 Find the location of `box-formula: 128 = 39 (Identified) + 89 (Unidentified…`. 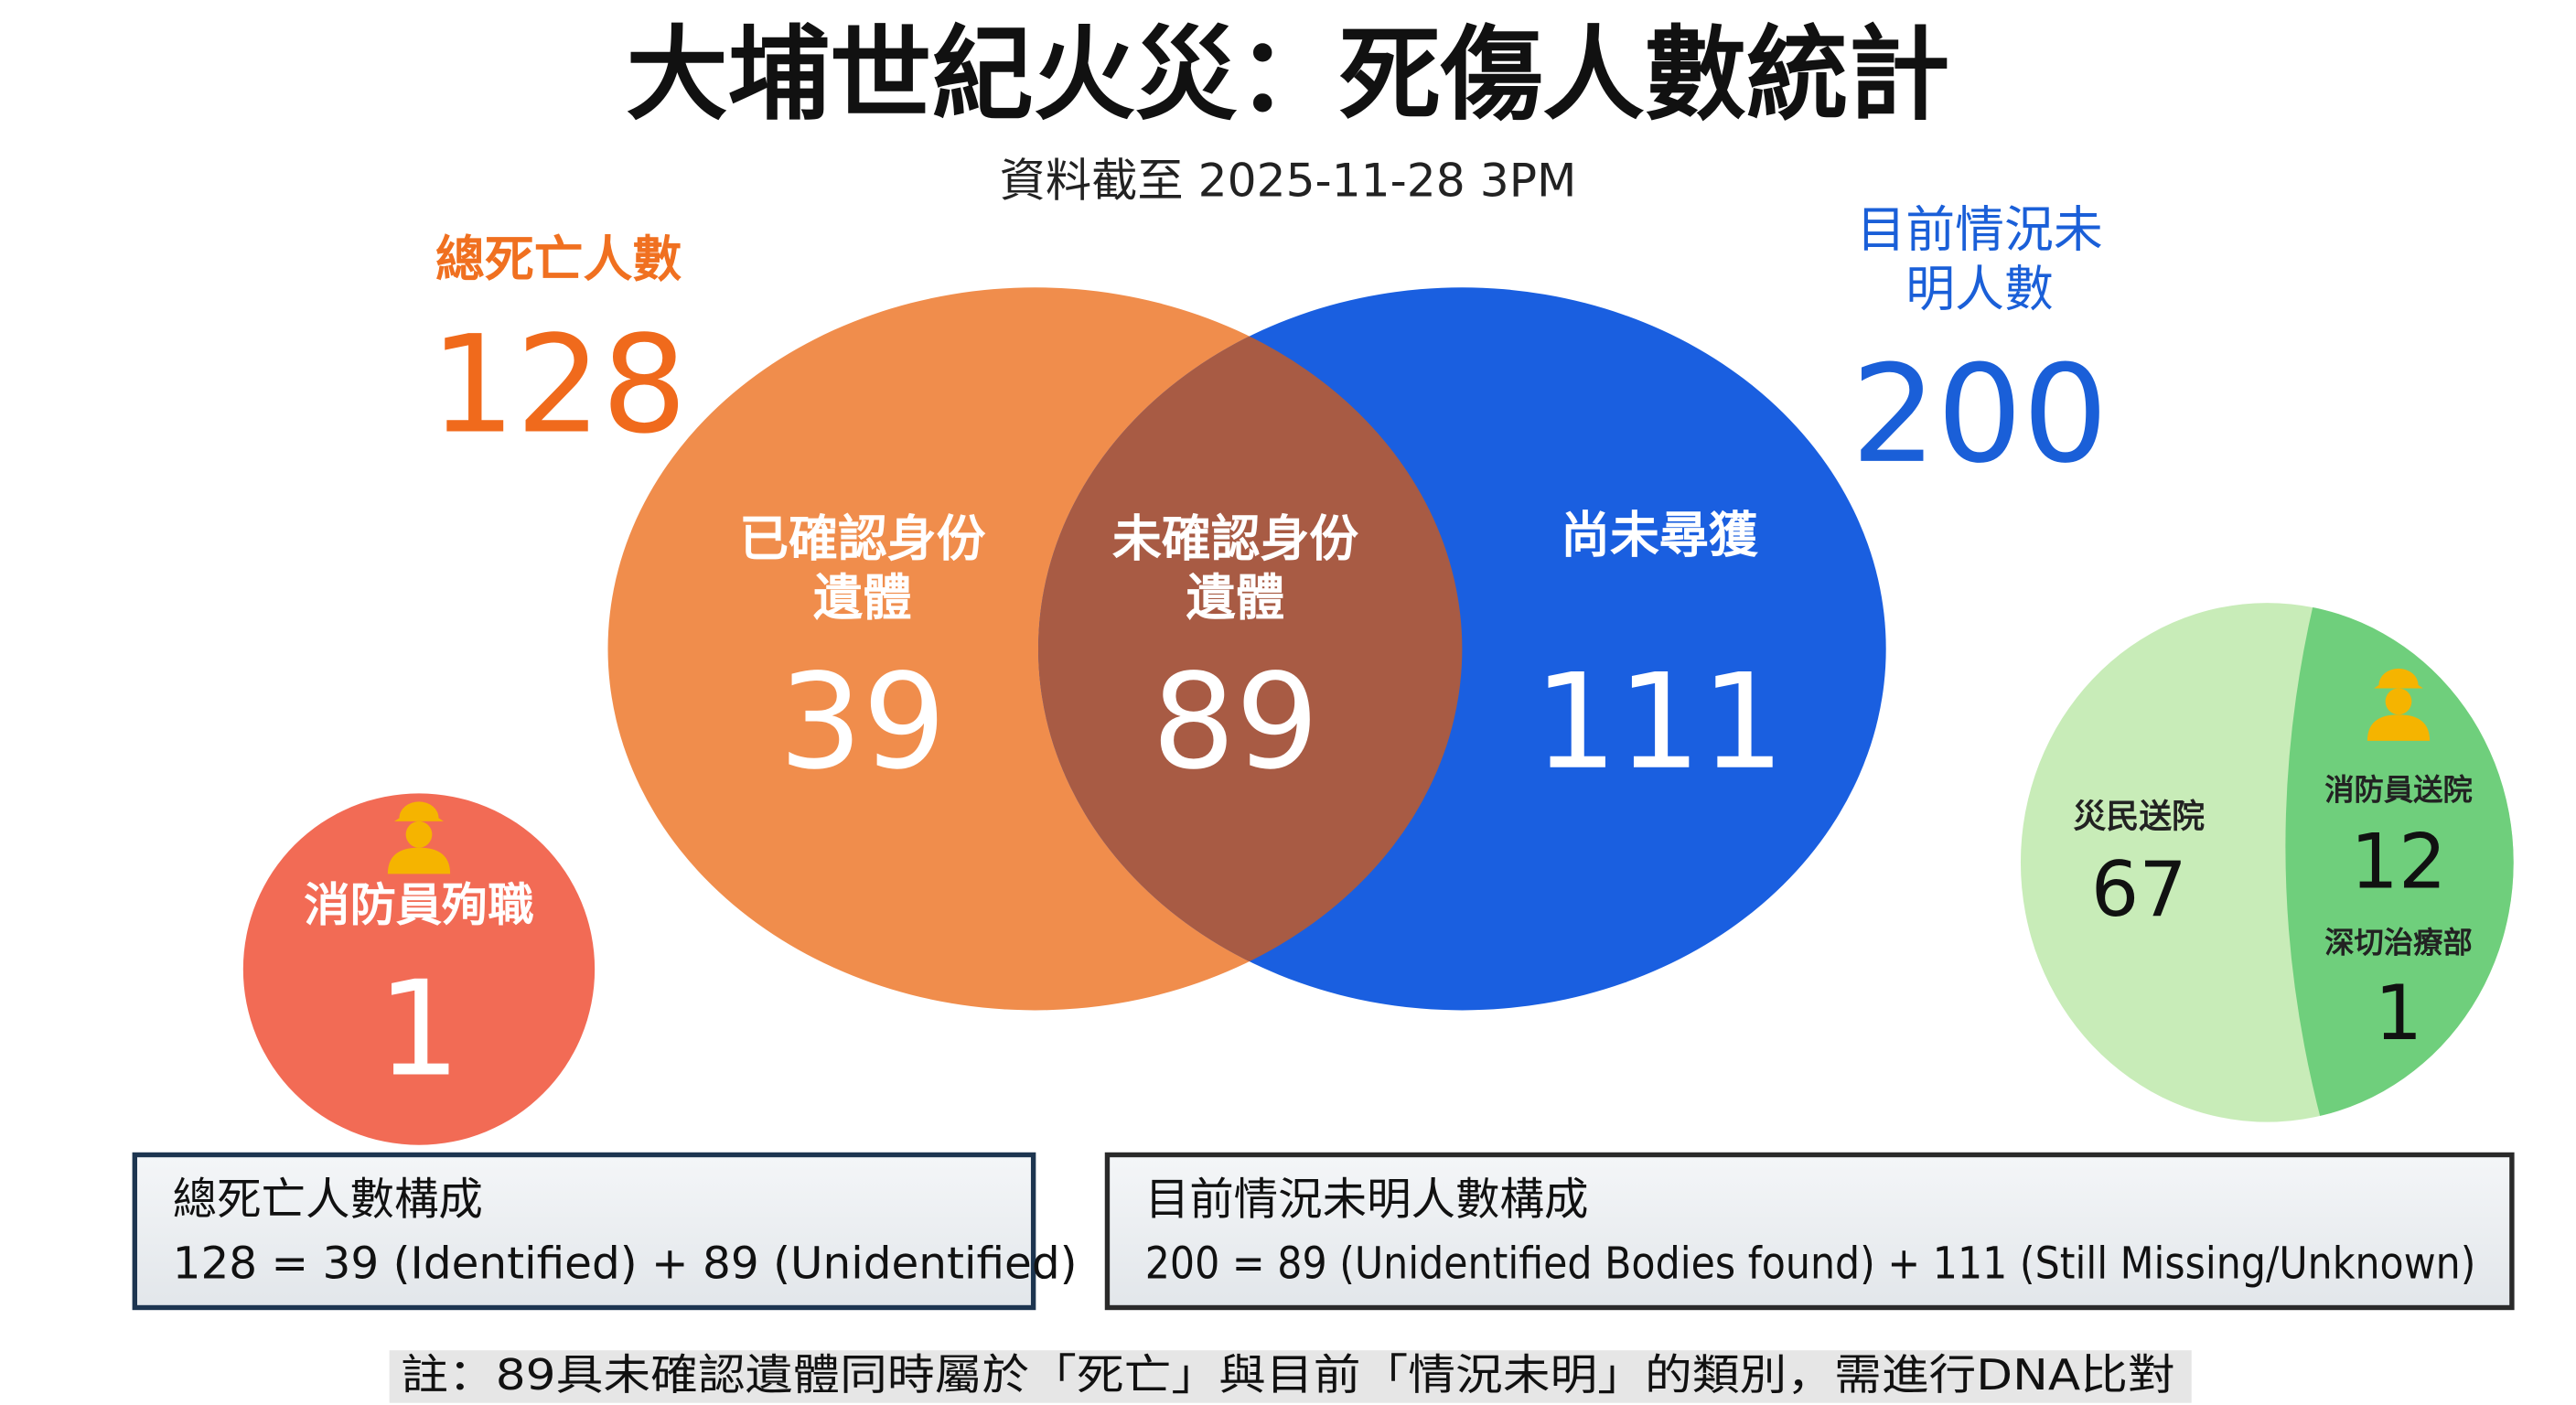

box-formula: 128 = 39 (Identified) + 89 (Unidentified… is located at coordinates (625, 1264).